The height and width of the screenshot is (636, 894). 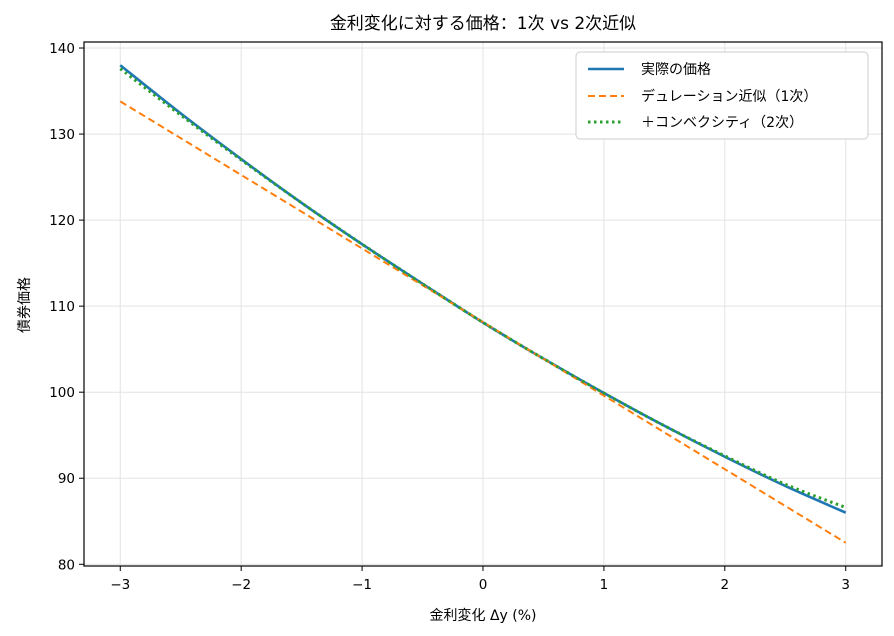 What do you see at coordinates (362, 585) in the screenshot?
I see `x-tick-label: −1` at bounding box center [362, 585].